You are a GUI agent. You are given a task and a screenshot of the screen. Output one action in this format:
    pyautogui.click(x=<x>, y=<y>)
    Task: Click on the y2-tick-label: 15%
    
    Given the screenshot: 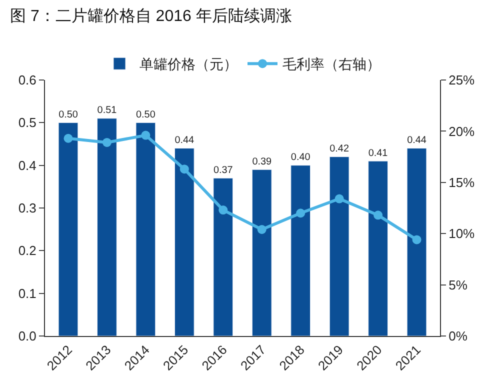 What is the action you would take?
    pyautogui.click(x=462, y=182)
    